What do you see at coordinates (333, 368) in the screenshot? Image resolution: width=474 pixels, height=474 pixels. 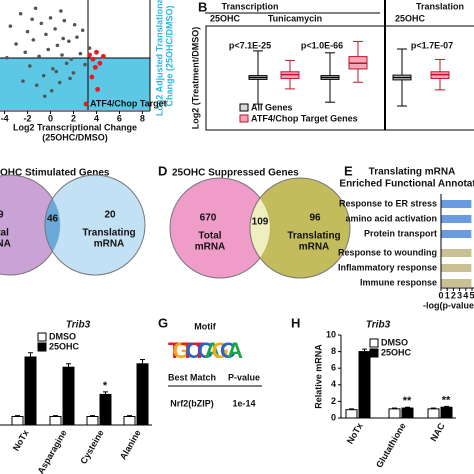 I see `y-tick-label: 6` at bounding box center [333, 368].